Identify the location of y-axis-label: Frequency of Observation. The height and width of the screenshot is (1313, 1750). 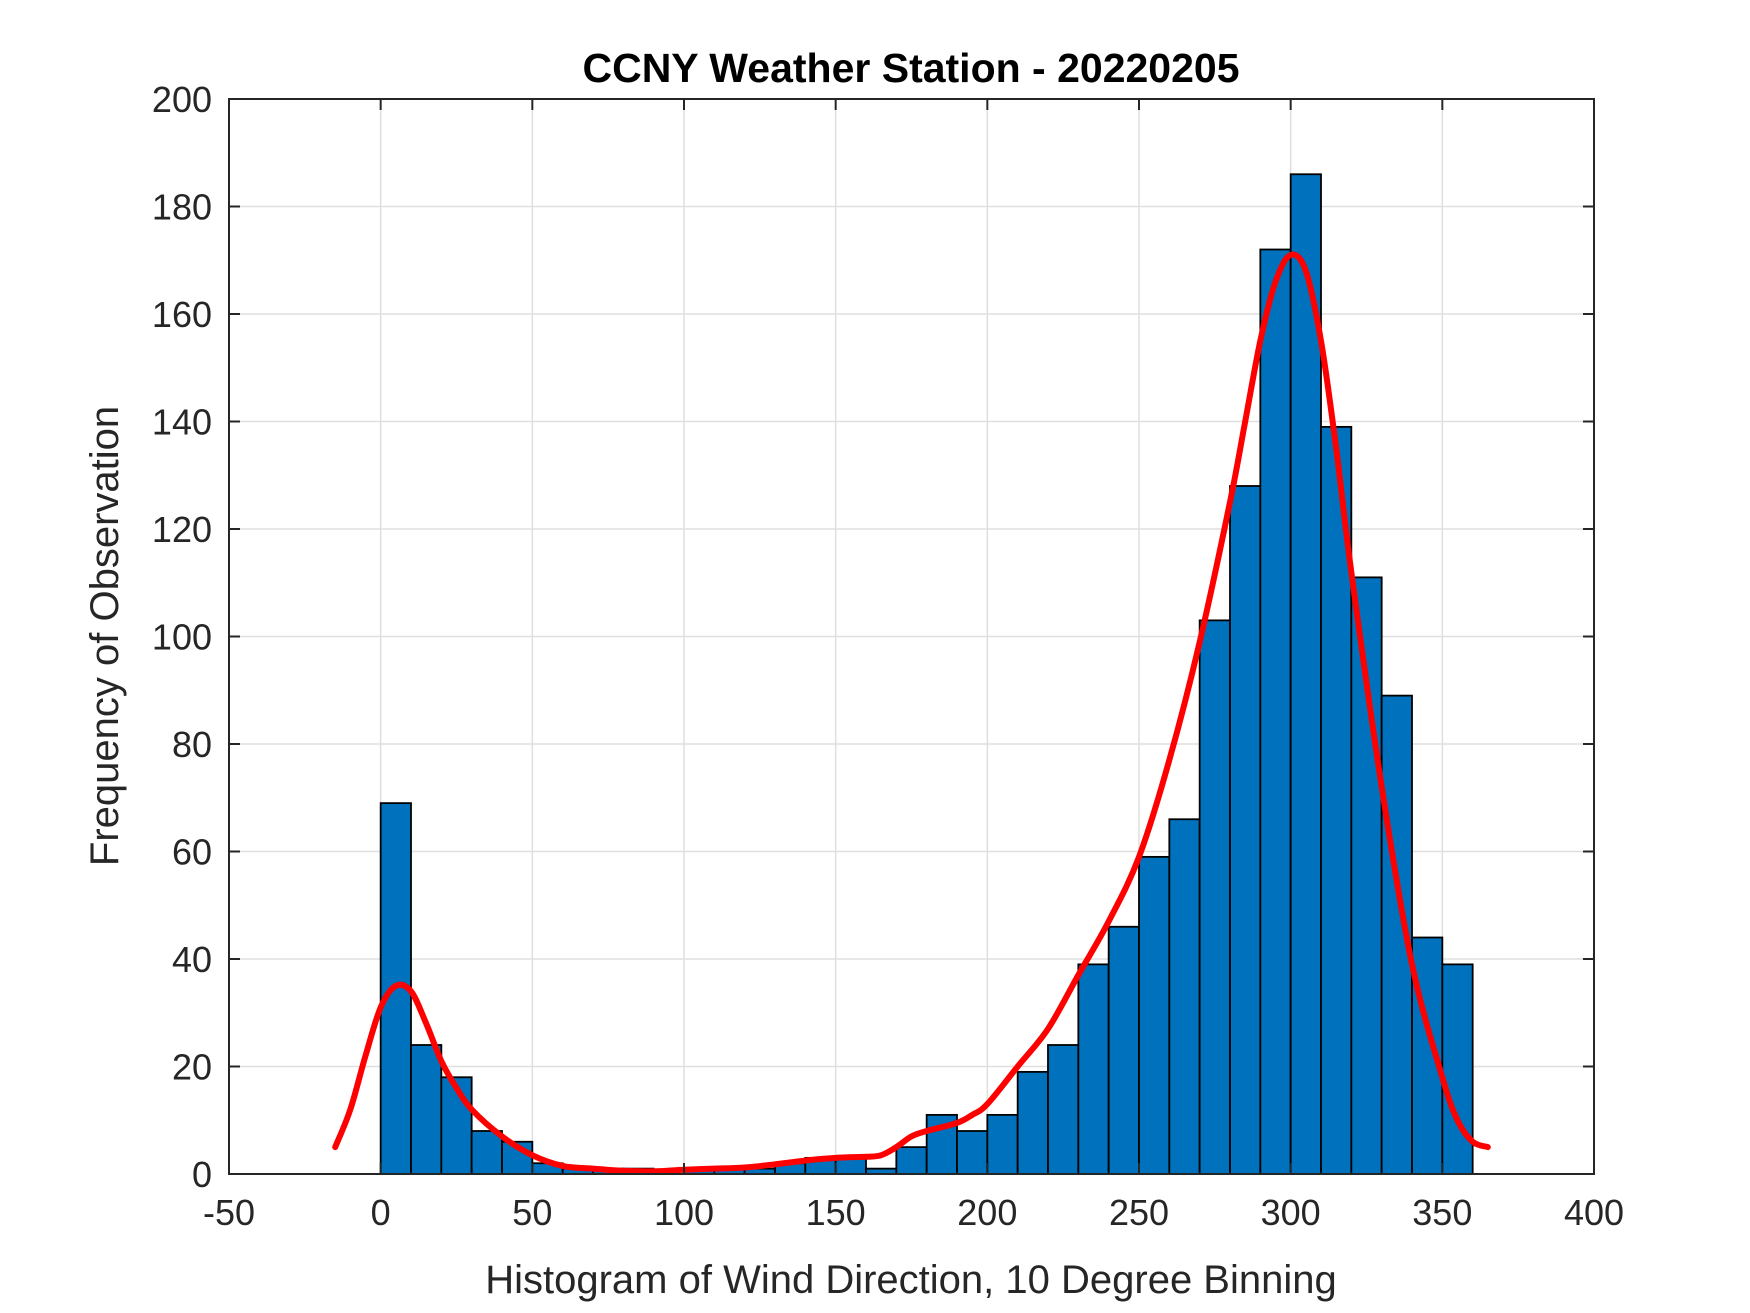
(105, 636).